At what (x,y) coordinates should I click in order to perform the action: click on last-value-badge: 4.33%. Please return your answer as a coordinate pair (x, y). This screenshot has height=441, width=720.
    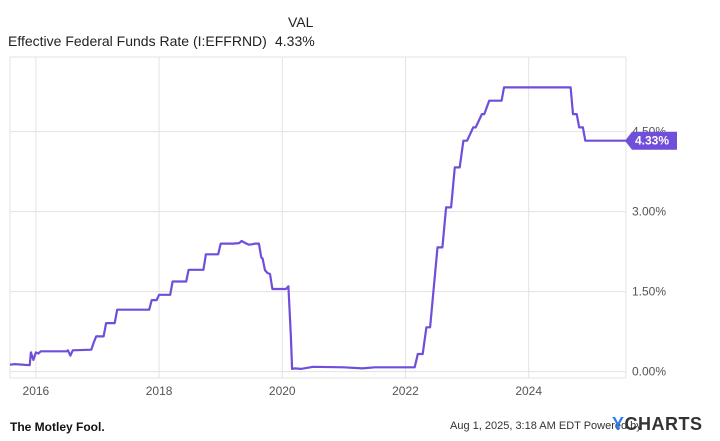
    Looking at the image, I should click on (651, 140).